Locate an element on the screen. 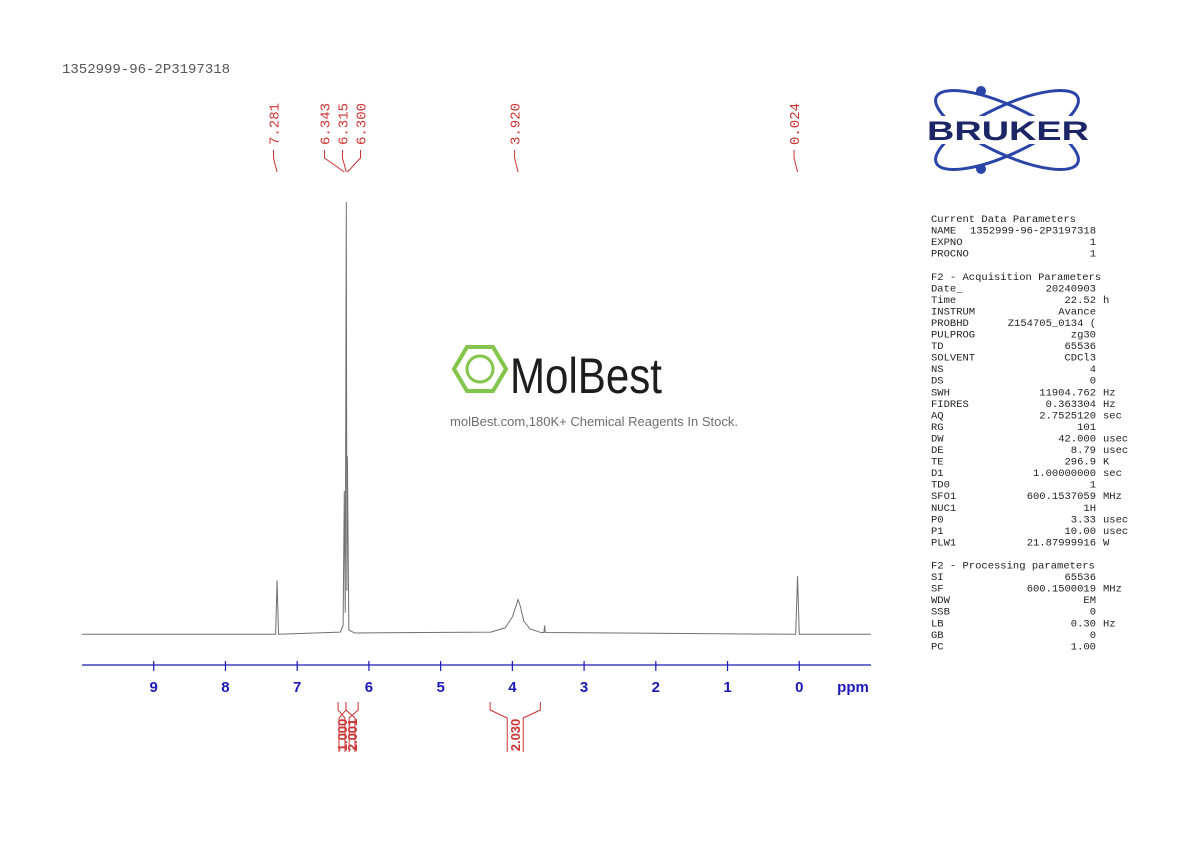 This screenshot has height=842, width=1190. bruker-logo: BRUKER is located at coordinates (1008, 130).